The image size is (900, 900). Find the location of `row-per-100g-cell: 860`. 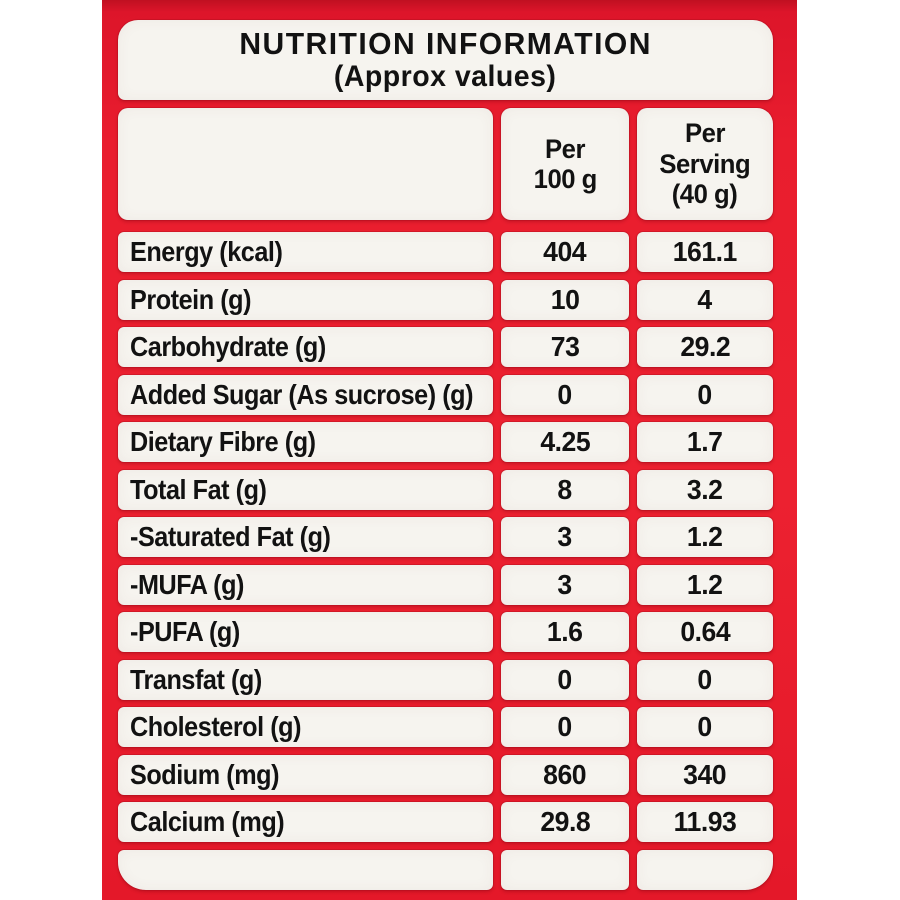

row-per-100g-cell: 860 is located at coordinates (565, 774).